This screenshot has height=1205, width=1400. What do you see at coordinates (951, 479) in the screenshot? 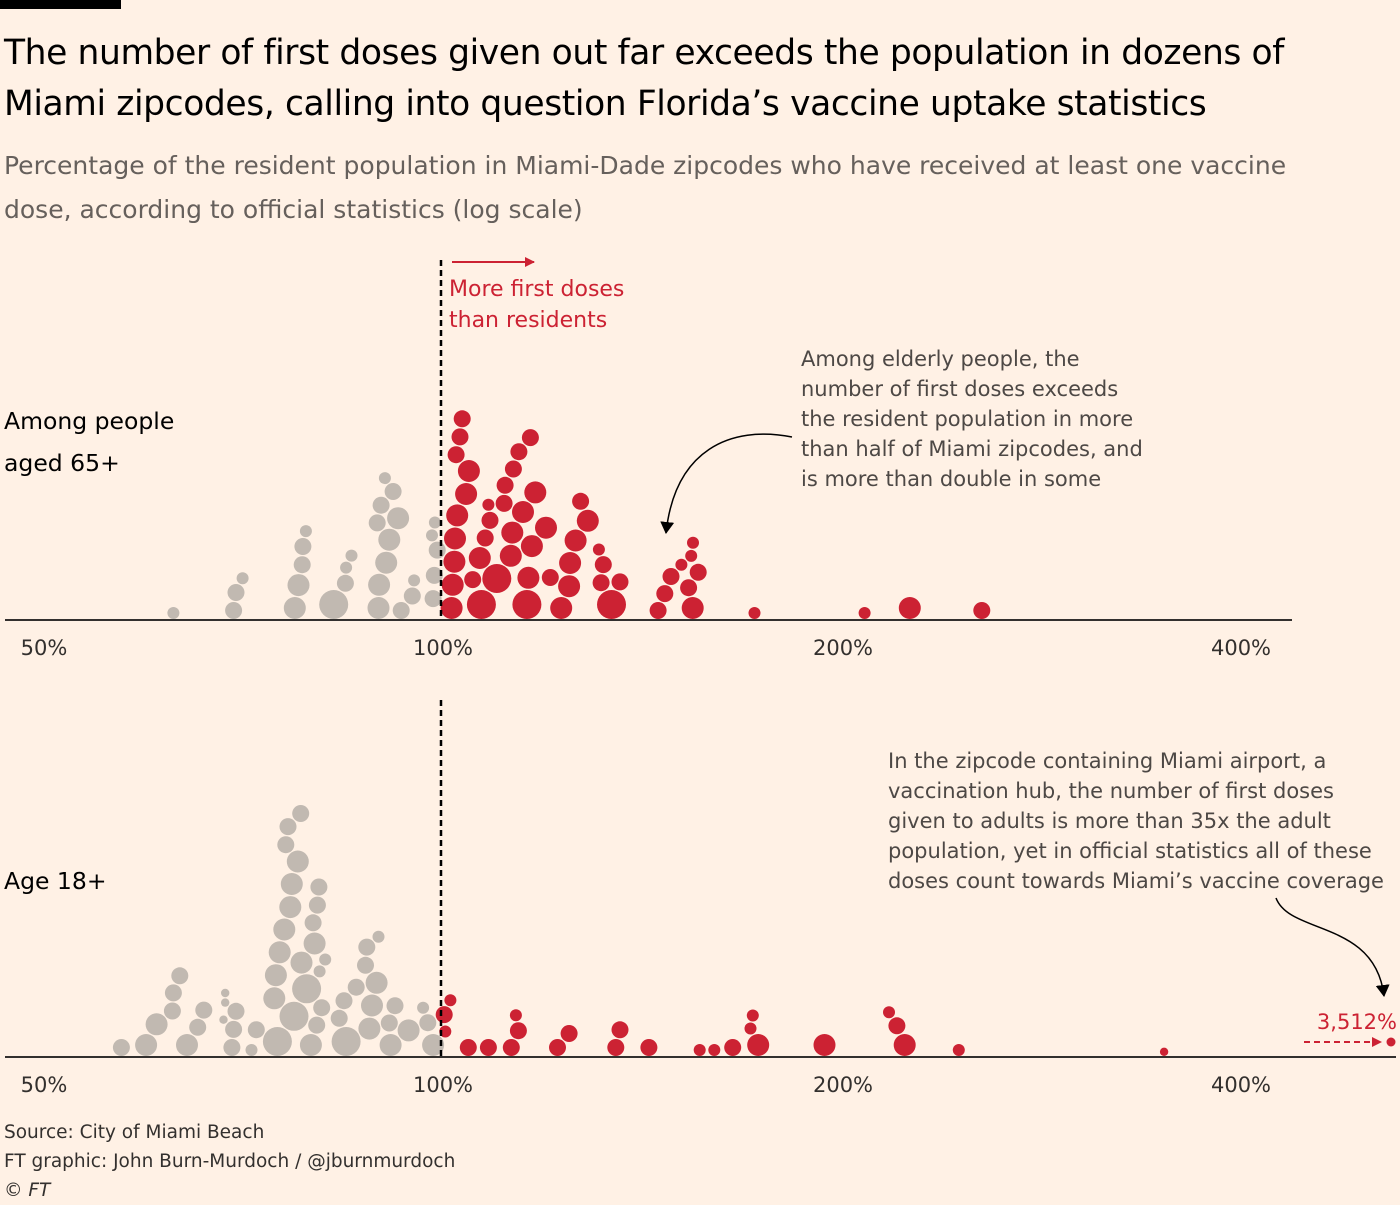
I see `annotation-line: is more than double in some` at bounding box center [951, 479].